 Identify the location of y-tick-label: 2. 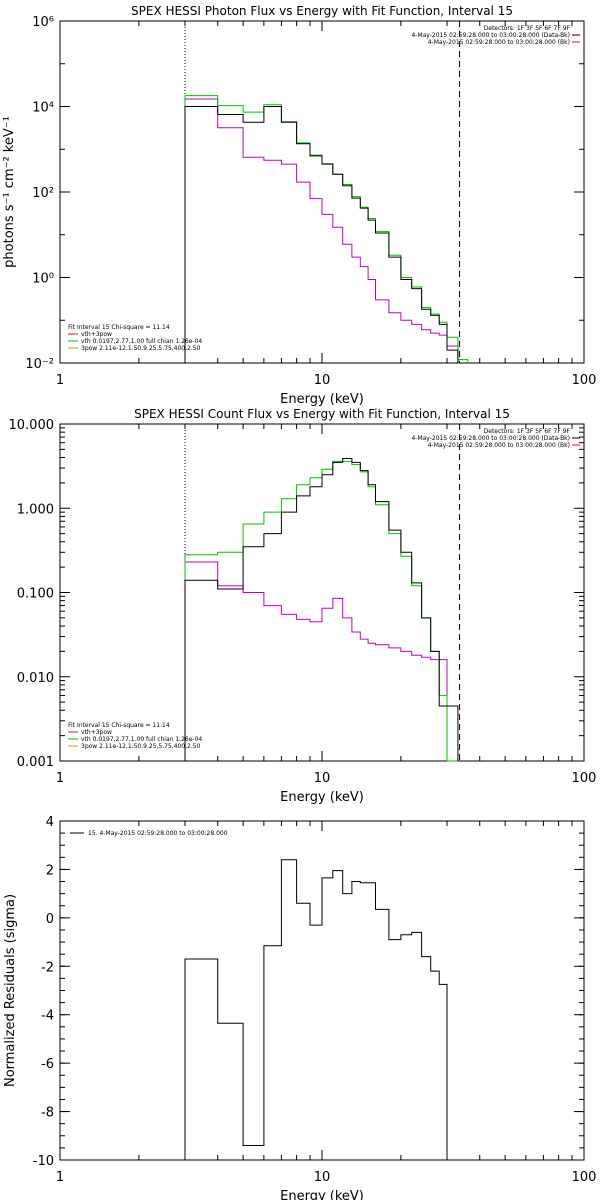
(50, 870).